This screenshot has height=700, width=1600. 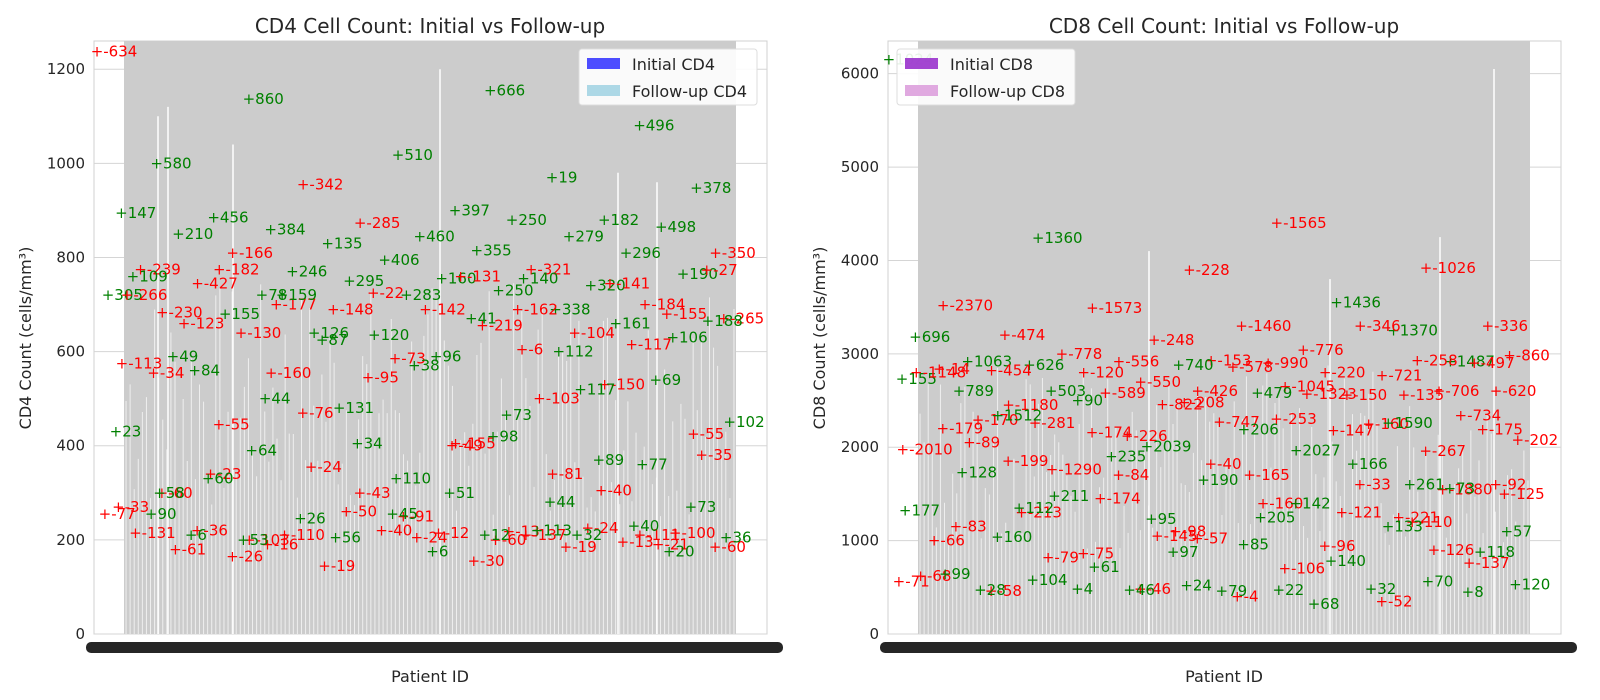 What do you see at coordinates (1345, 561) in the screenshot?
I see `cd8-change-annotation: +140` at bounding box center [1345, 561].